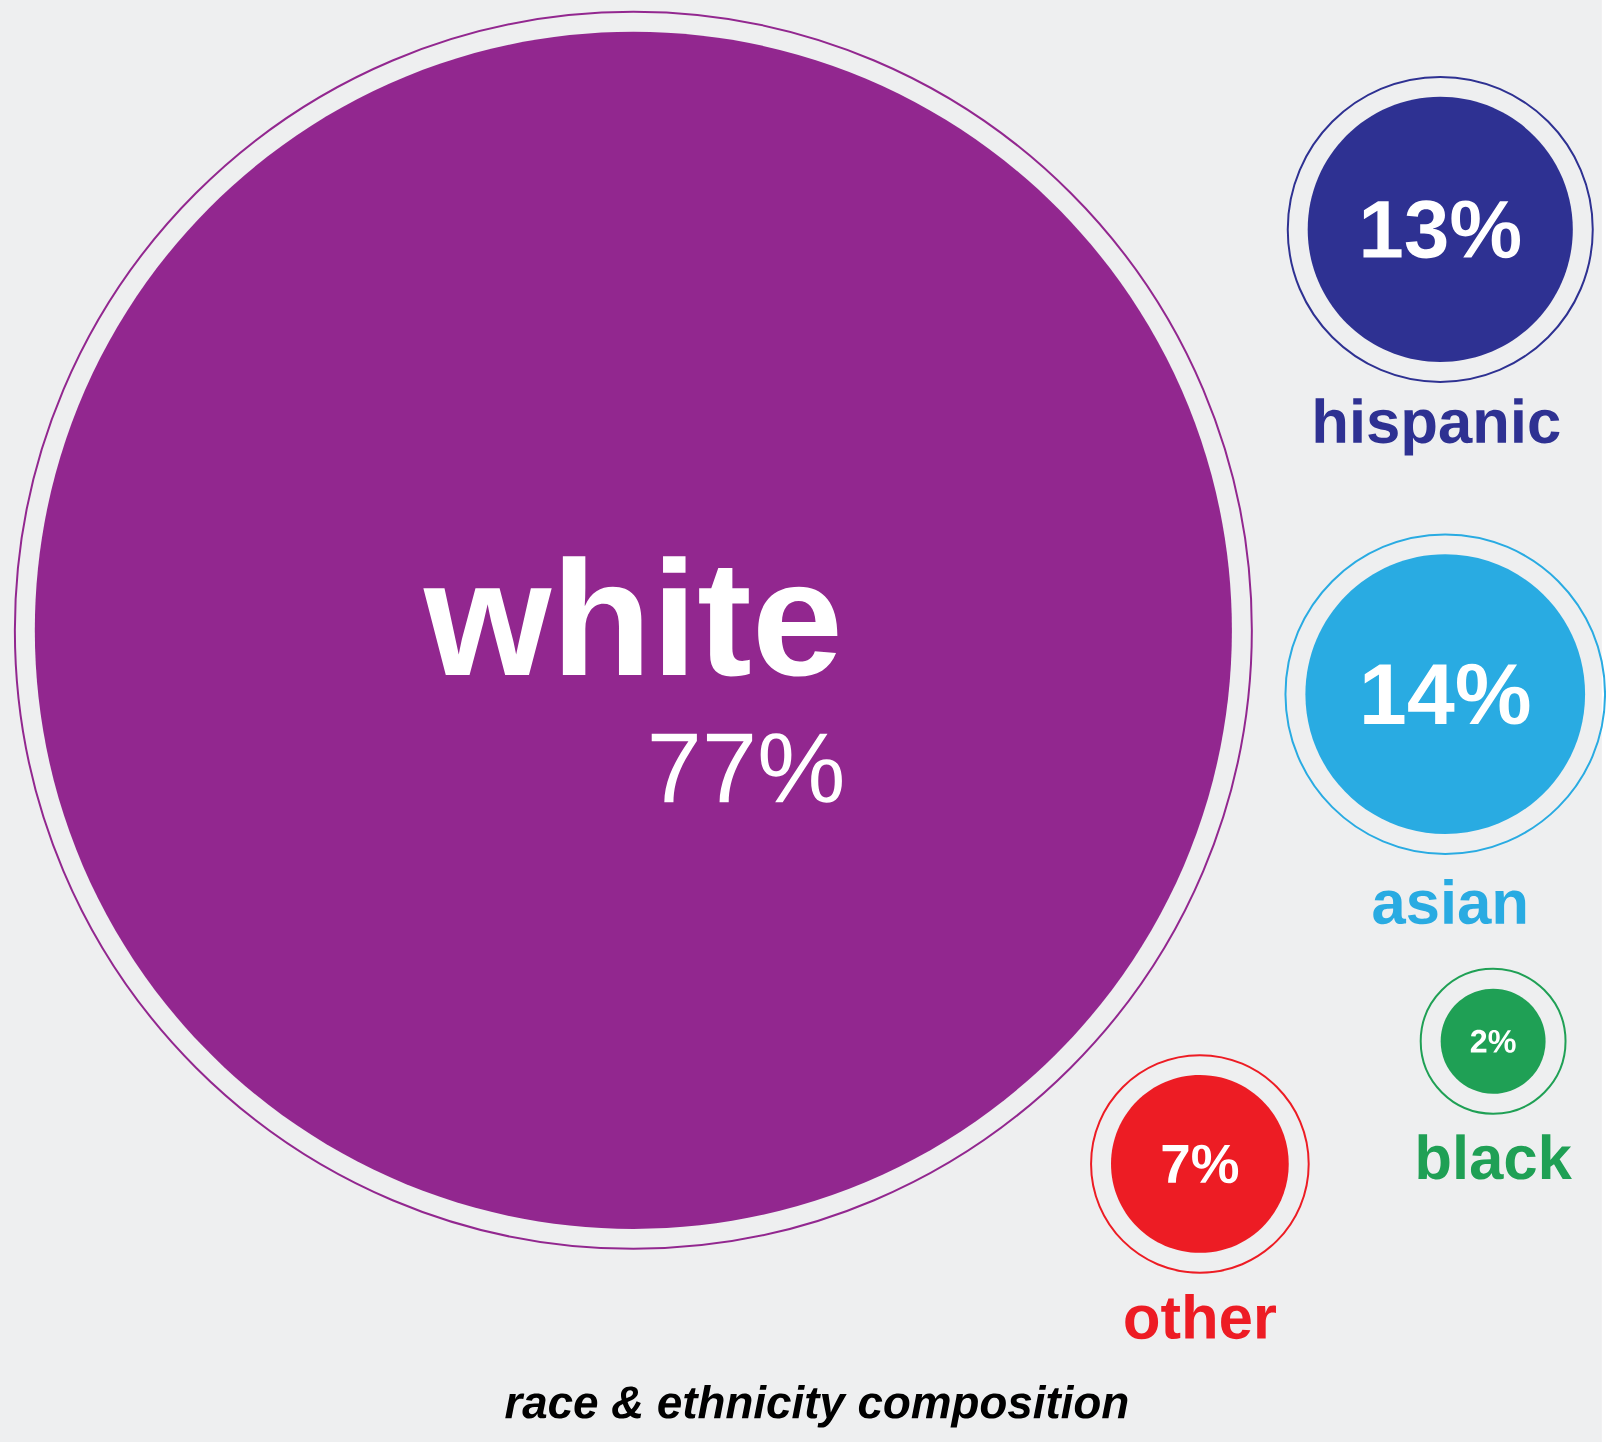  What do you see at coordinates (1200, 1164) in the screenshot?
I see `data-label: 7%` at bounding box center [1200, 1164].